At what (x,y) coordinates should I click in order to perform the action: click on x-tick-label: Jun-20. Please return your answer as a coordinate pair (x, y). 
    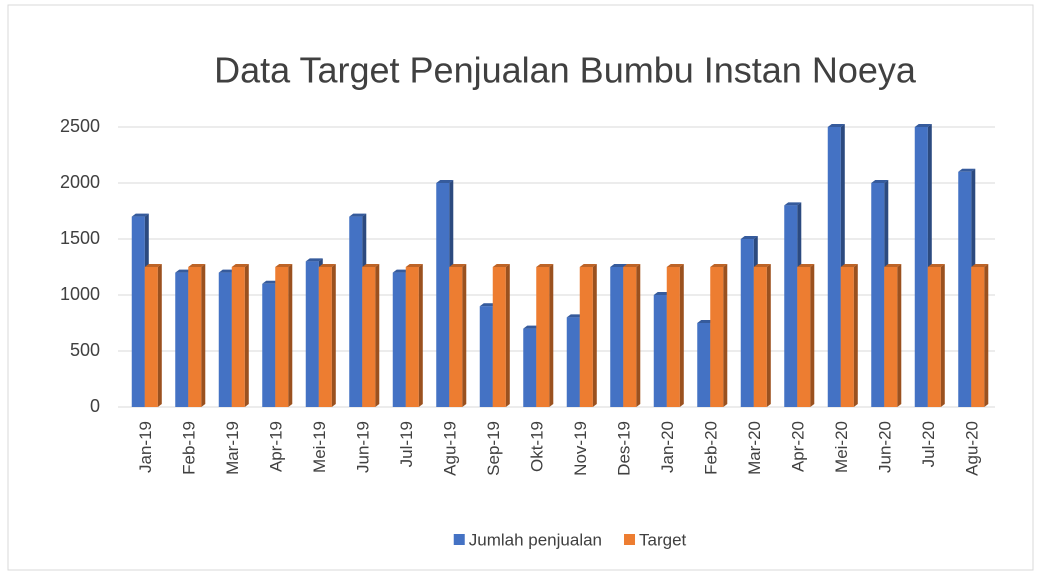
    Looking at the image, I should click on (885, 447).